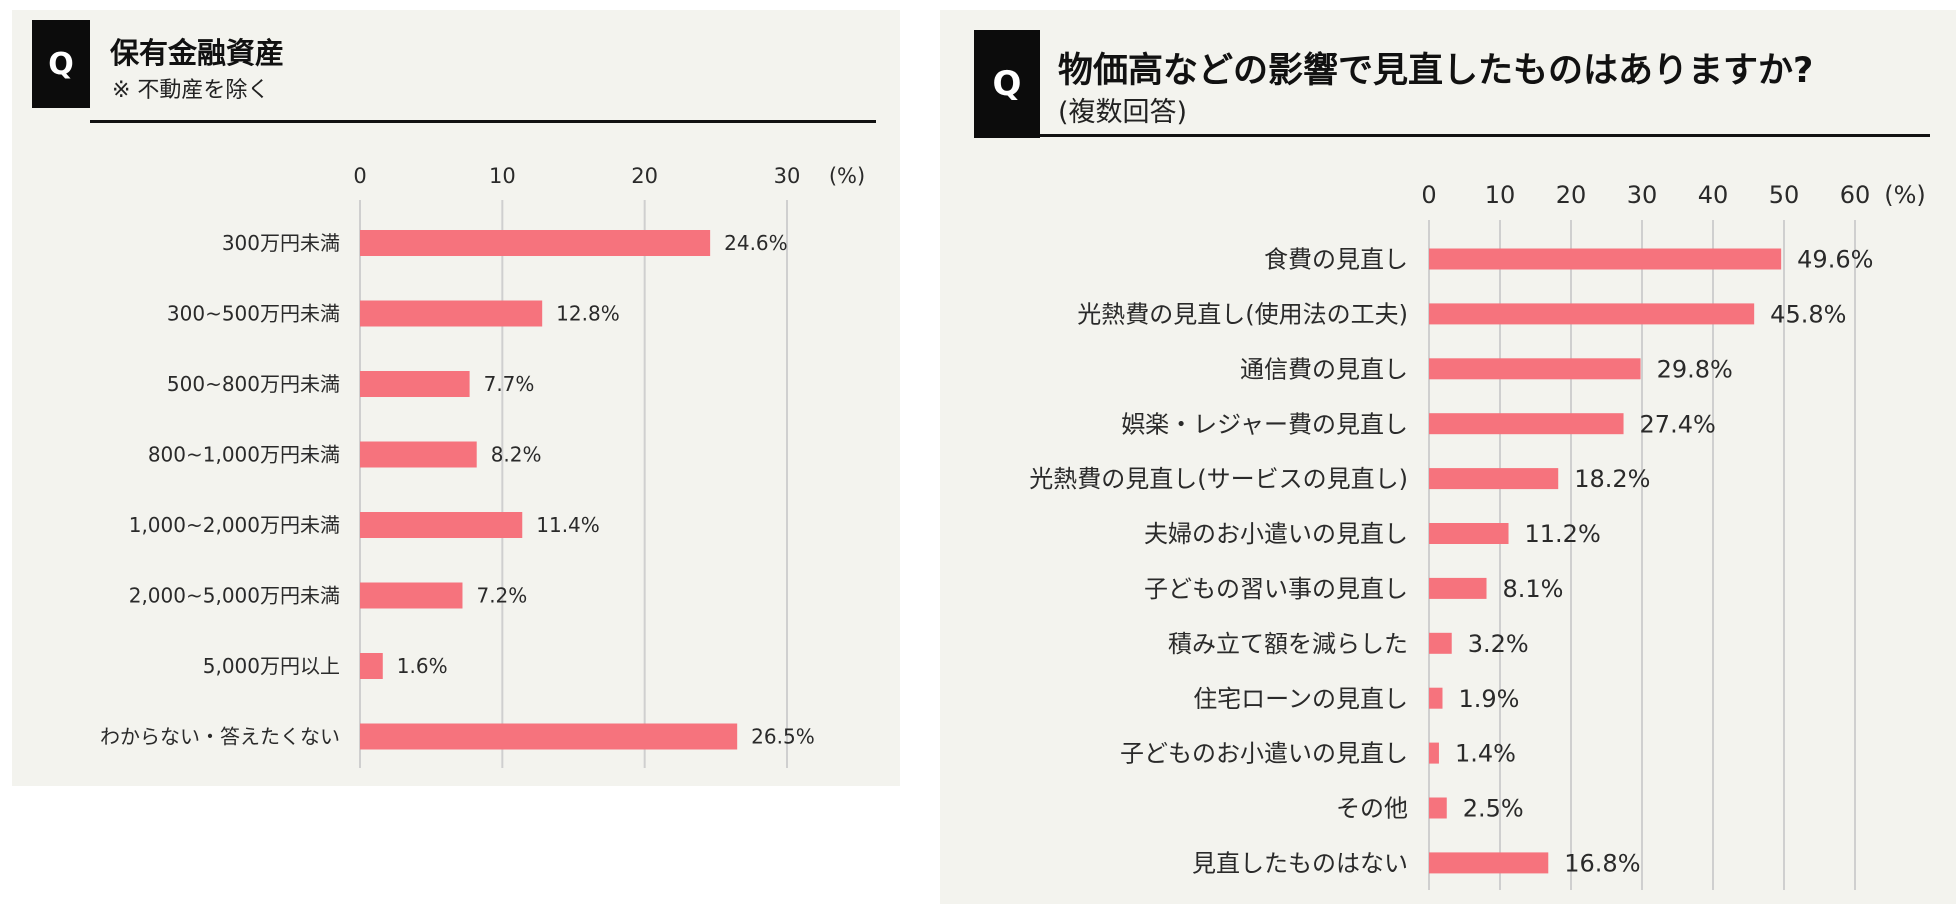  What do you see at coordinates (1493, 809) in the screenshot?
I see `value-label: 2.5%` at bounding box center [1493, 809].